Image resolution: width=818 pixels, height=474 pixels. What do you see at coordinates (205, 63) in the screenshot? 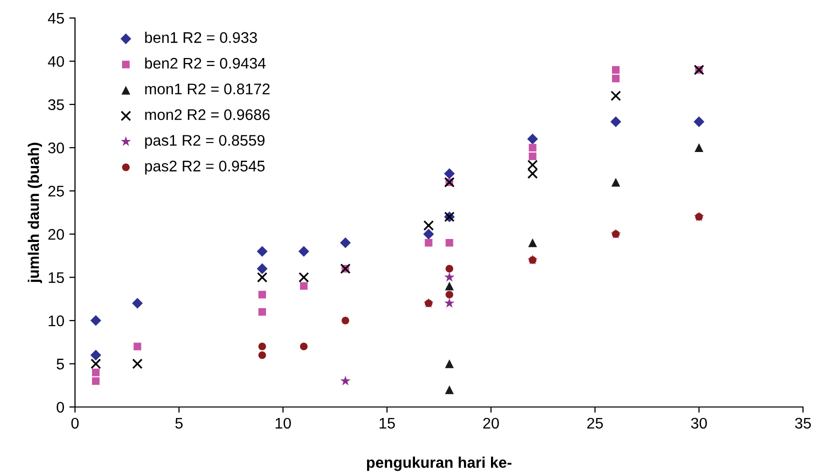
I see `legend-label: ben2 R2 = 0.9434` at bounding box center [205, 63].